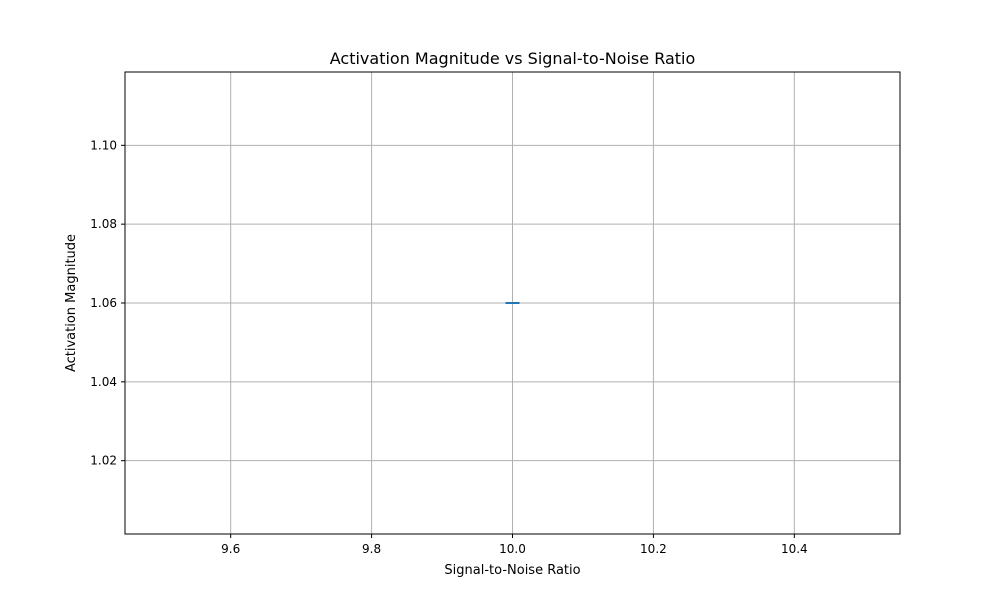  I want to click on y-tick-label: 1.08, so click(103, 224).